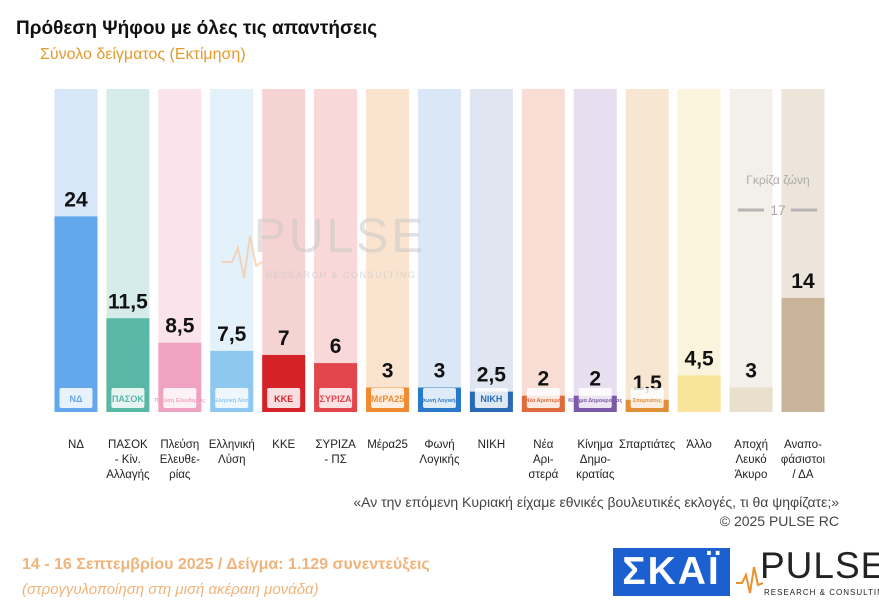  Describe the element at coordinates (439, 460) in the screenshot. I see `category-label: Λογικής` at that location.